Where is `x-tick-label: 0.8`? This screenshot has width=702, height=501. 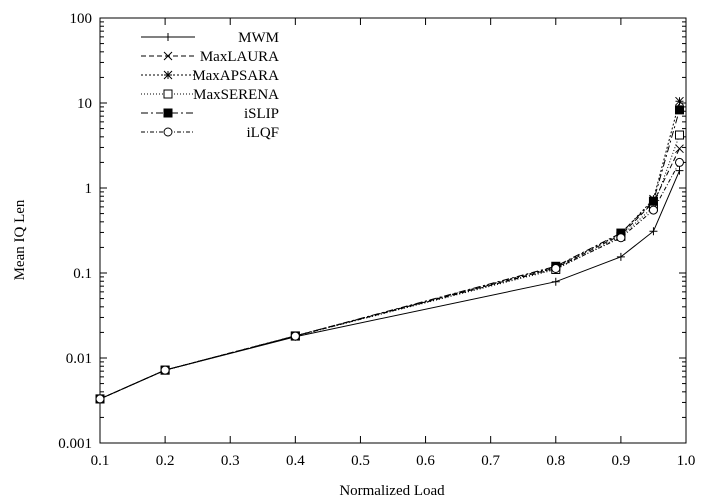 x-tick-label: 0.8 is located at coordinates (555, 461).